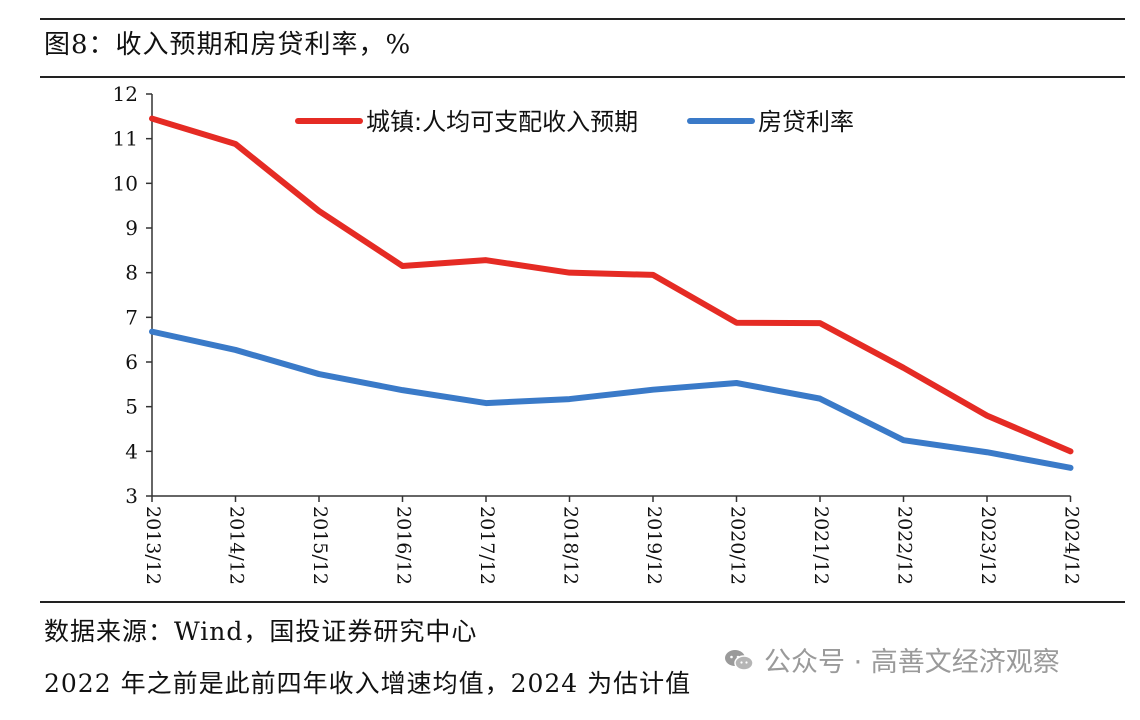 The width and height of the screenshot is (1140, 720). I want to click on estimate-note: 2022 年之前是此前四年收入增速均值，2024 为估计值, so click(368, 683).